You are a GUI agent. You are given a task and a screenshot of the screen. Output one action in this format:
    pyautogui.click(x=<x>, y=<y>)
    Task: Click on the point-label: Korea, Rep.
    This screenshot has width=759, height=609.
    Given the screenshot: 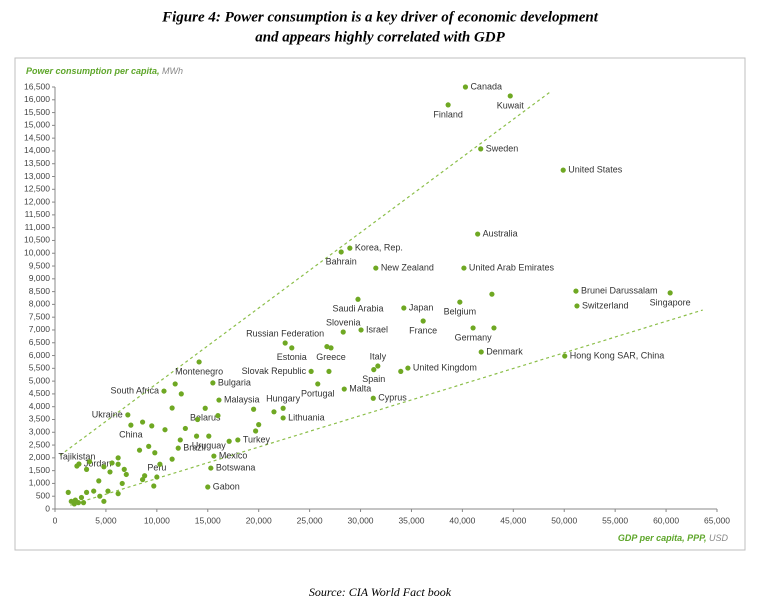 What is the action you would take?
    pyautogui.click(x=379, y=248)
    